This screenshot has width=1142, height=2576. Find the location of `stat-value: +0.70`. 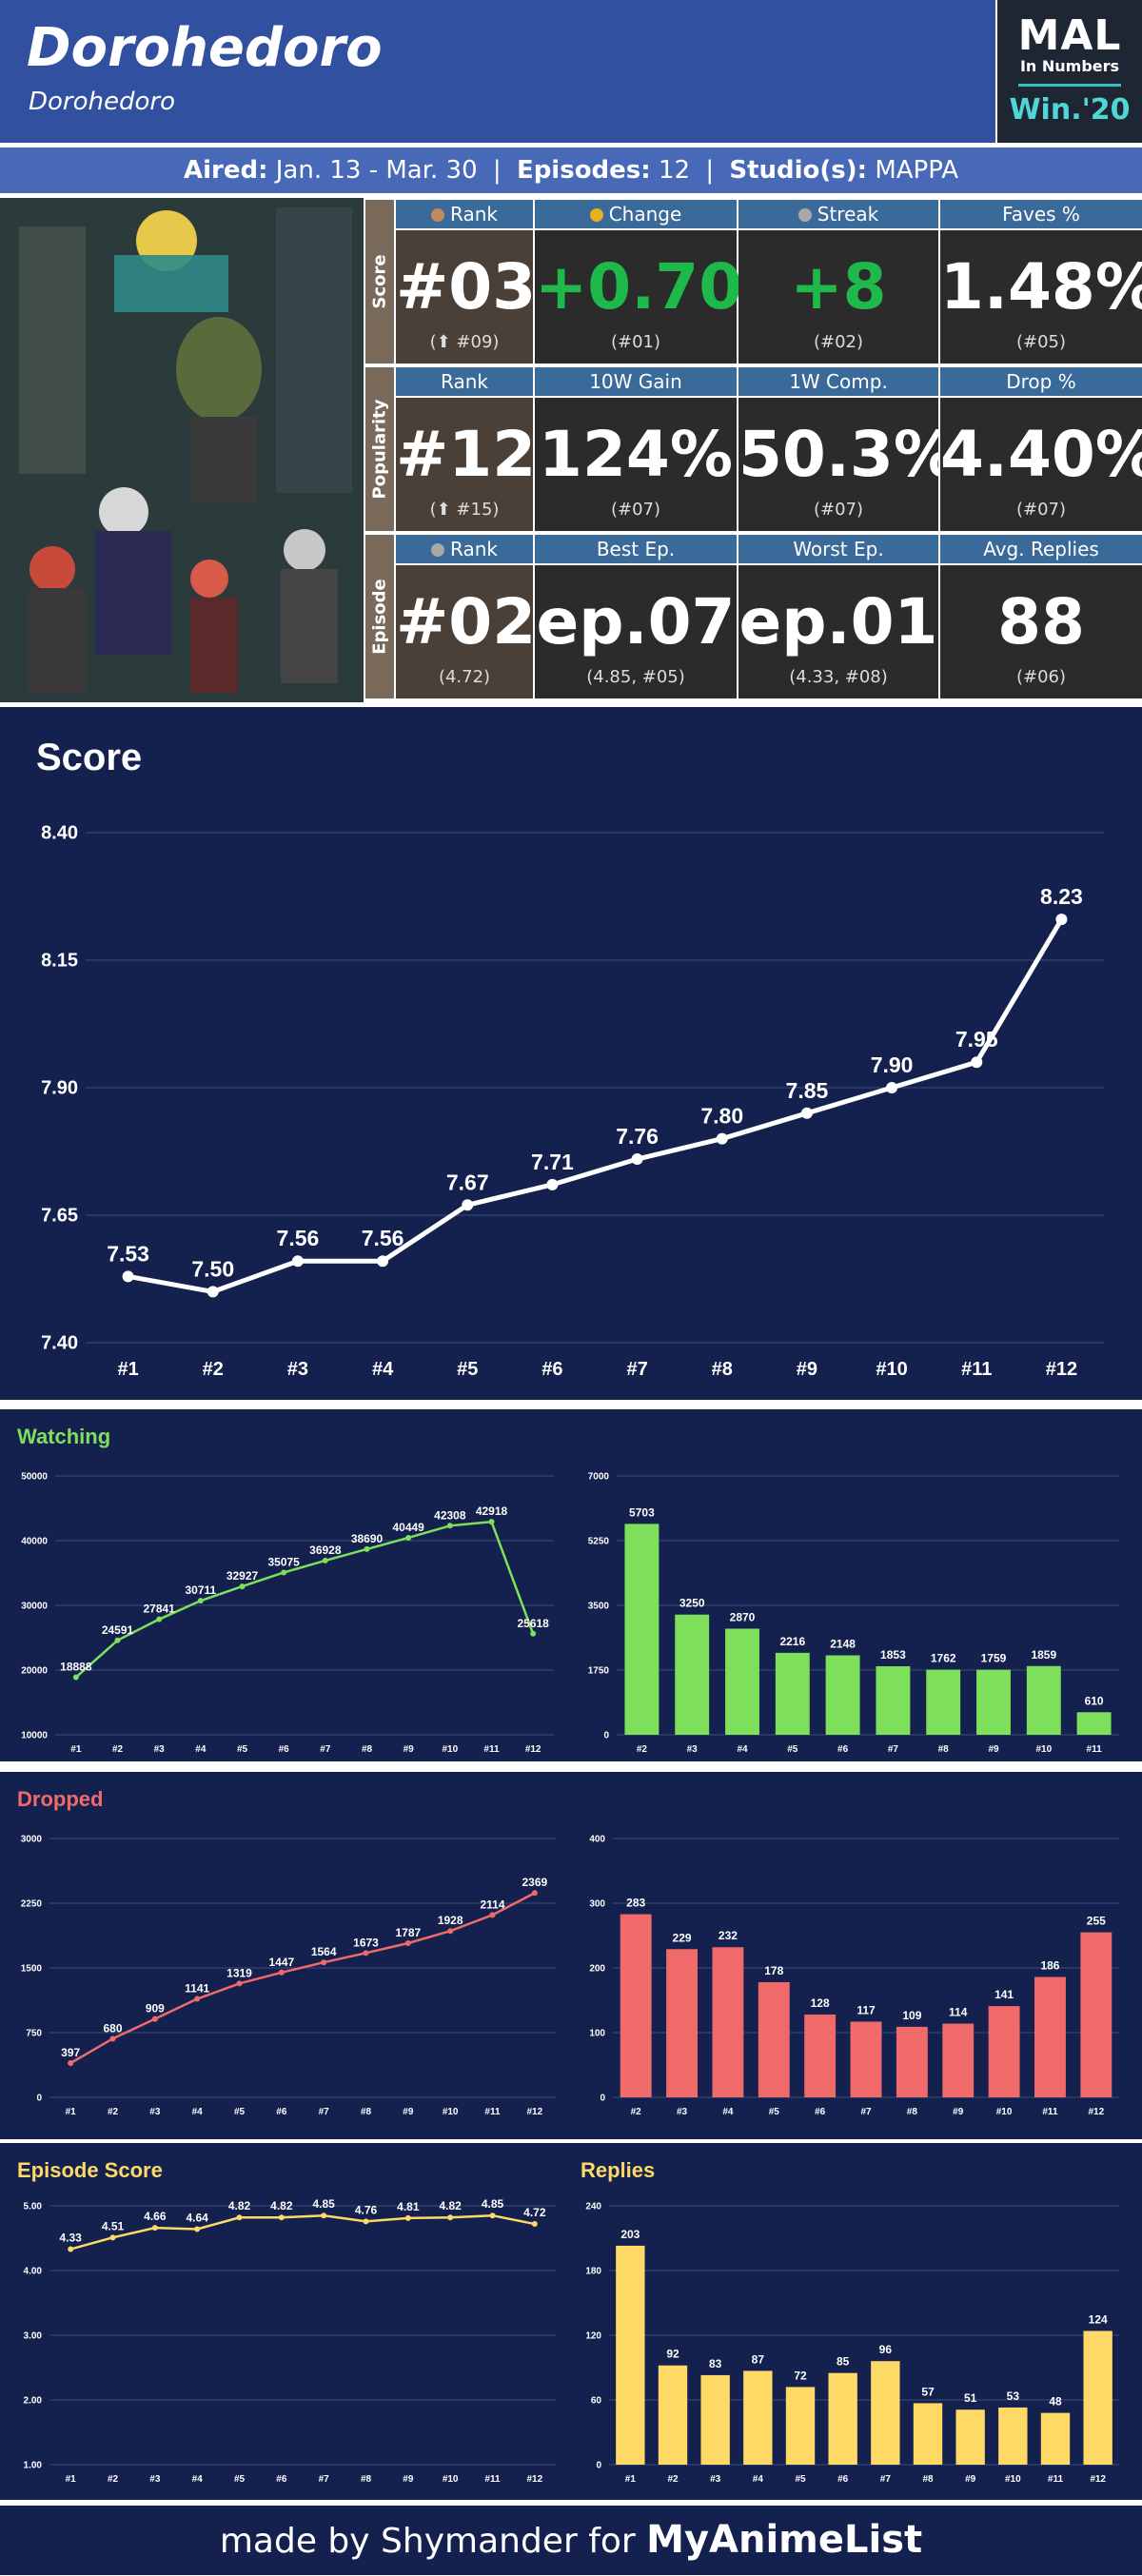

stat-value: +0.70 is located at coordinates (639, 287).